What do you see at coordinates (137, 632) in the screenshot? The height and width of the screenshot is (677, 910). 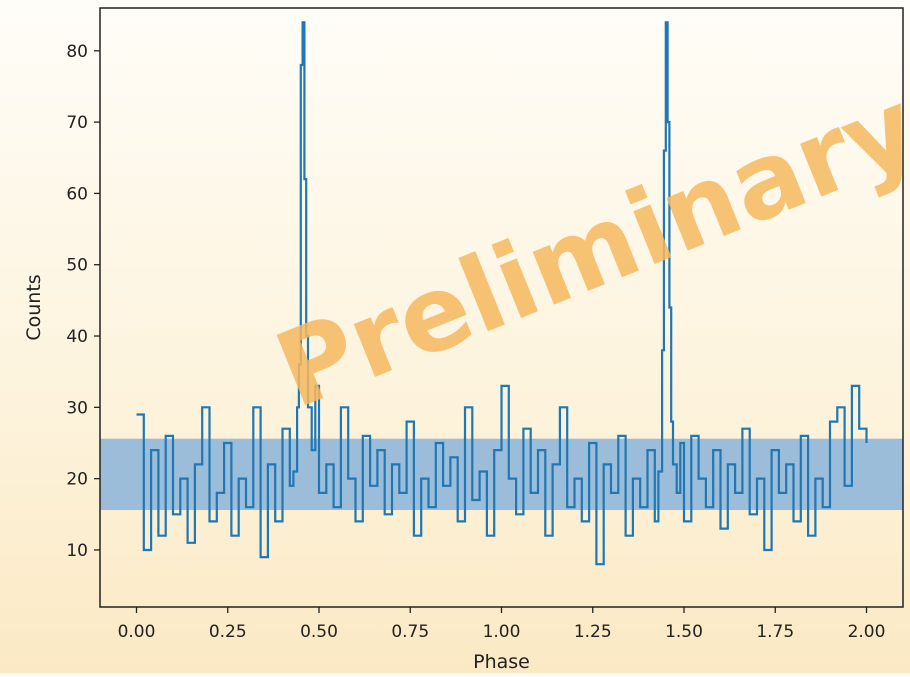 I see `x-tick-label: 0.00` at bounding box center [137, 632].